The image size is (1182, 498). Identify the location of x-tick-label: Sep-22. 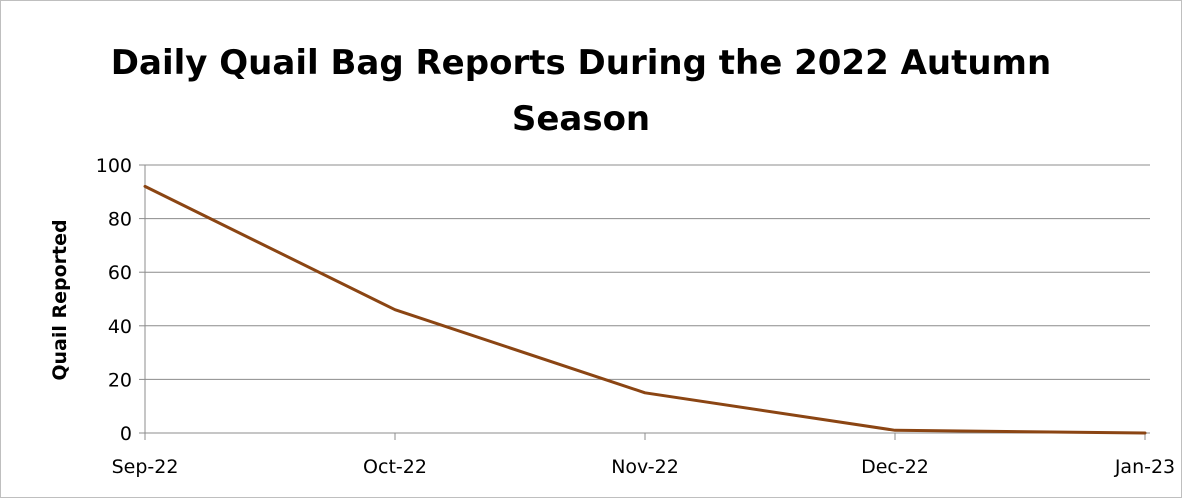
(145, 467).